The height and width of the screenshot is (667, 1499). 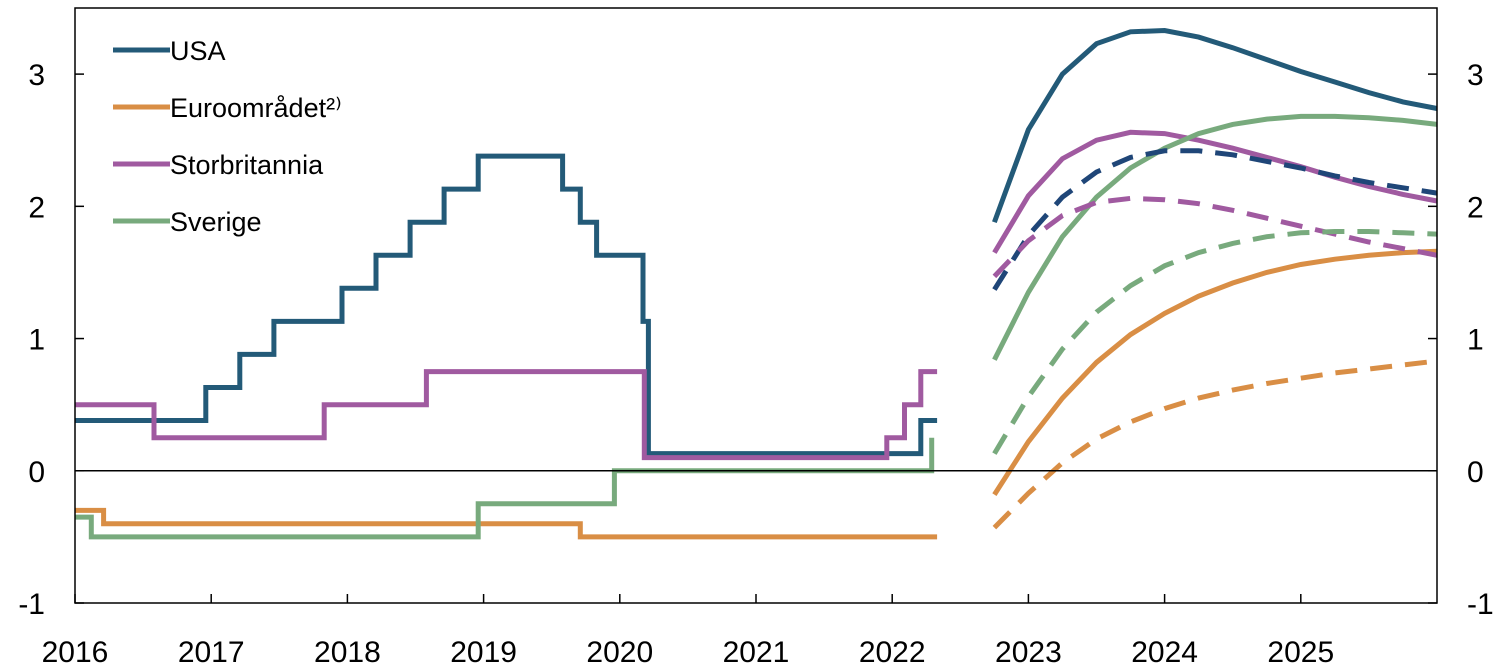 I want to click on y-tick-label-right: 3, so click(x=1475, y=75).